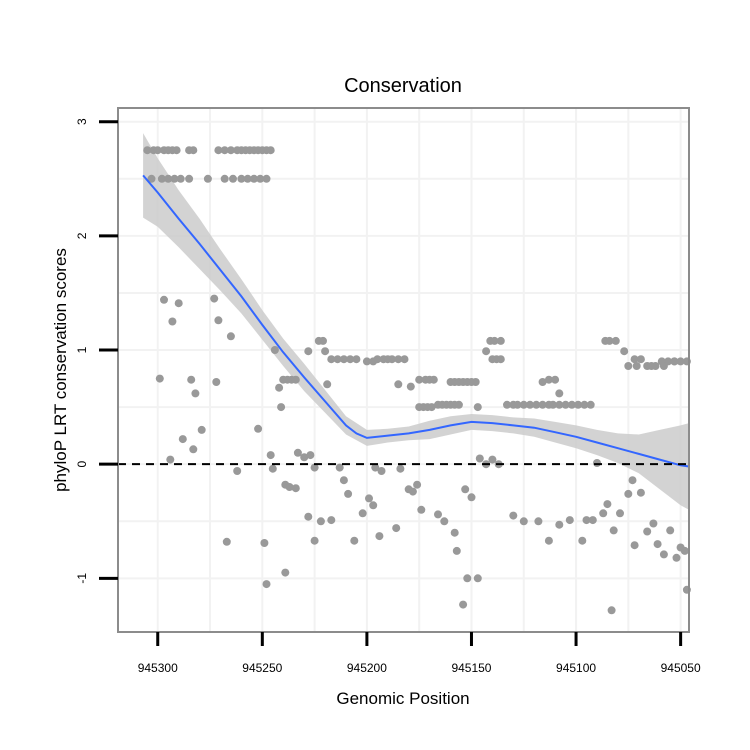 This screenshot has width=750, height=750. Describe the element at coordinates (576, 668) in the screenshot. I see `x-tick-label: 945100` at that location.